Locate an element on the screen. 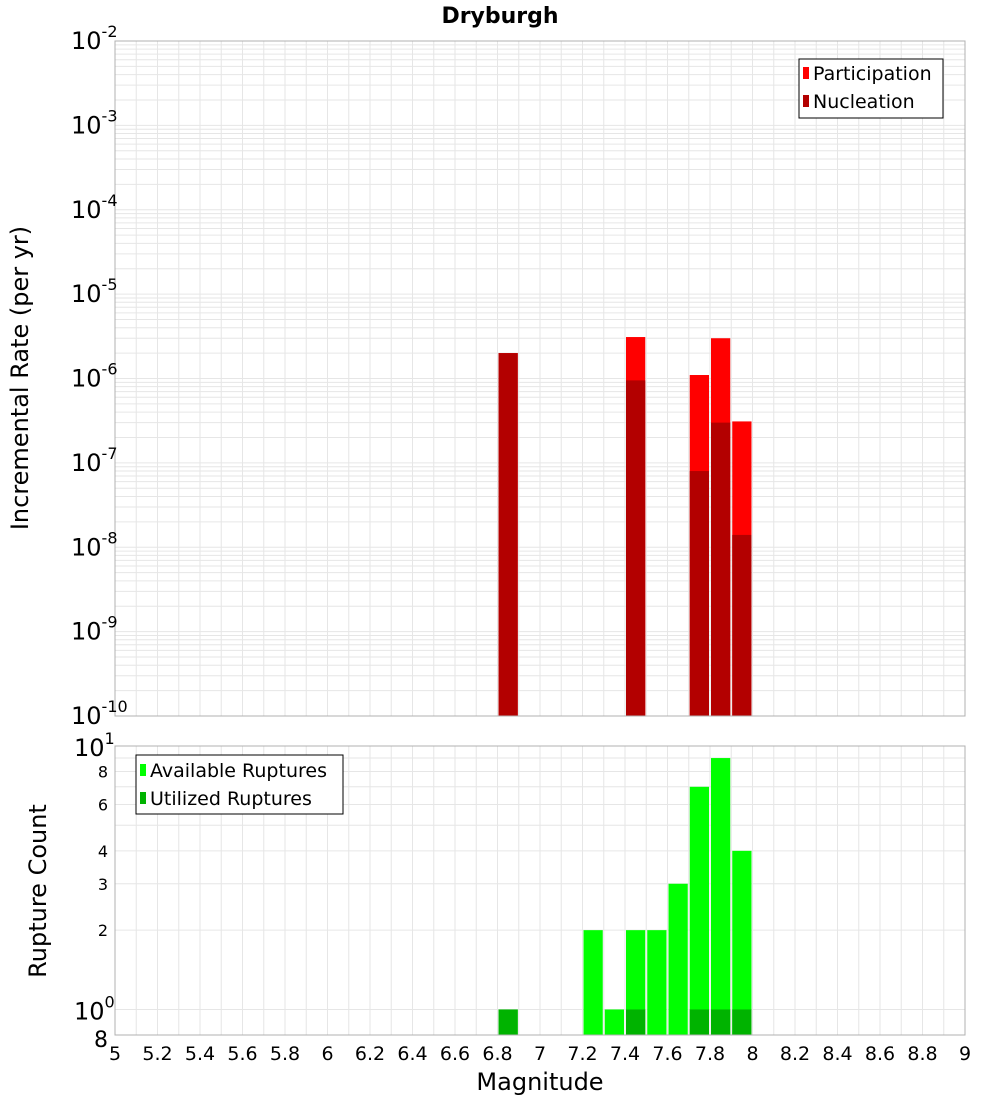 The width and height of the screenshot is (1000, 1100). x-tick-label: 5.8 is located at coordinates (285, 1054).